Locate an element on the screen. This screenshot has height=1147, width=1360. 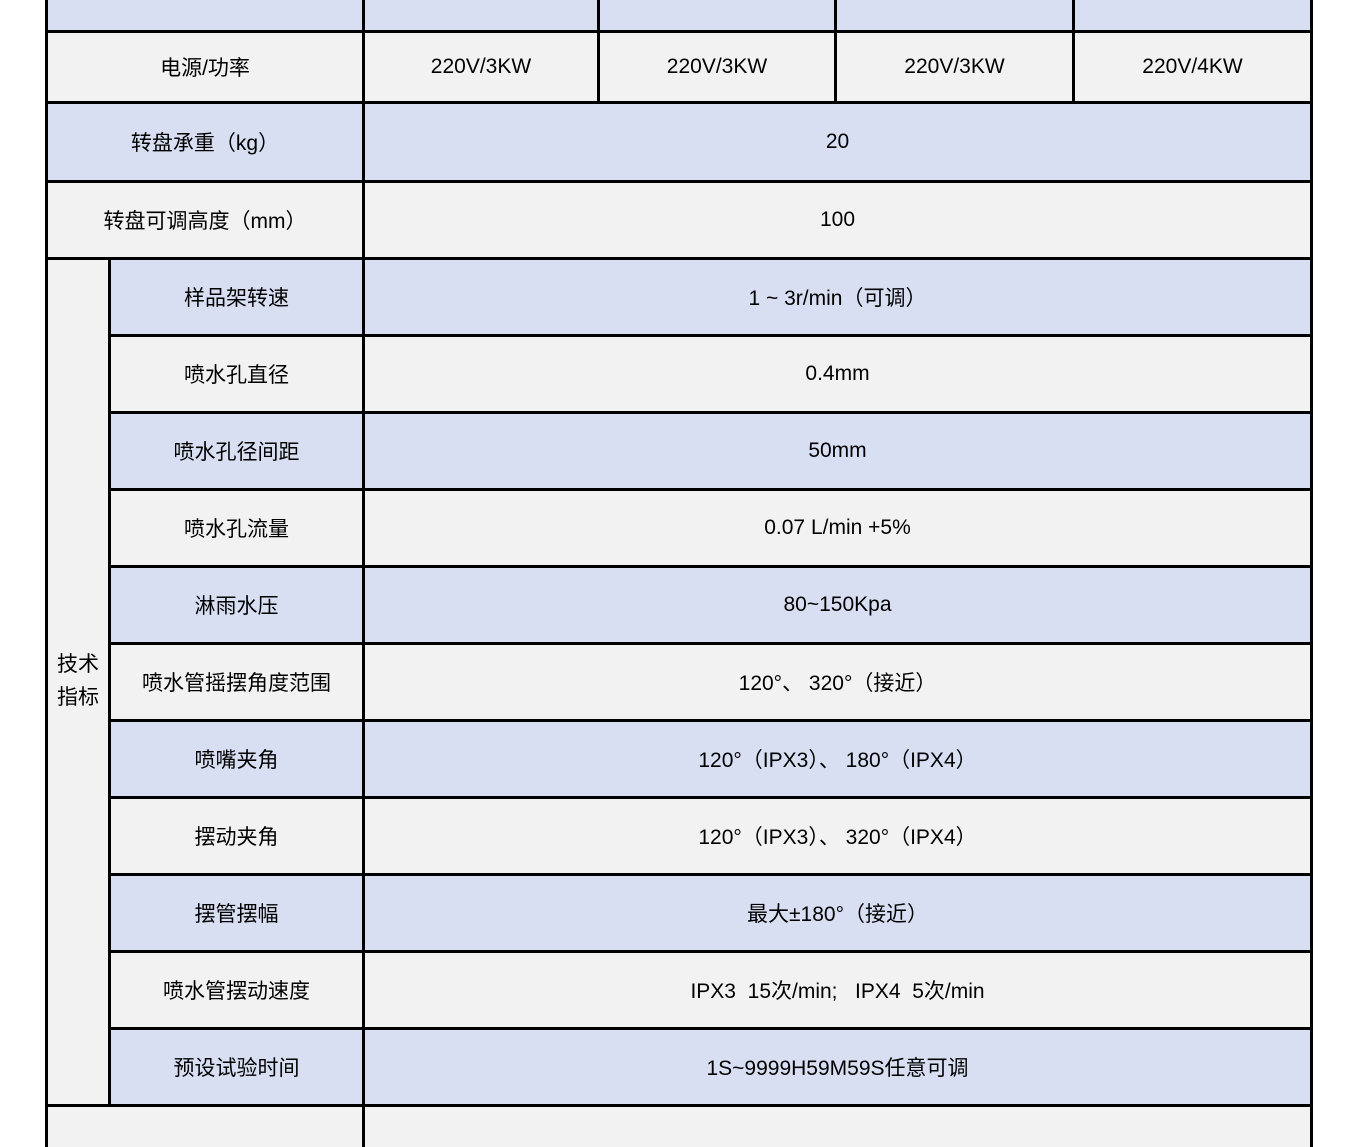
table-row-tech-4: 淋雨水压 80~150Kpa is located at coordinates (679, 605).